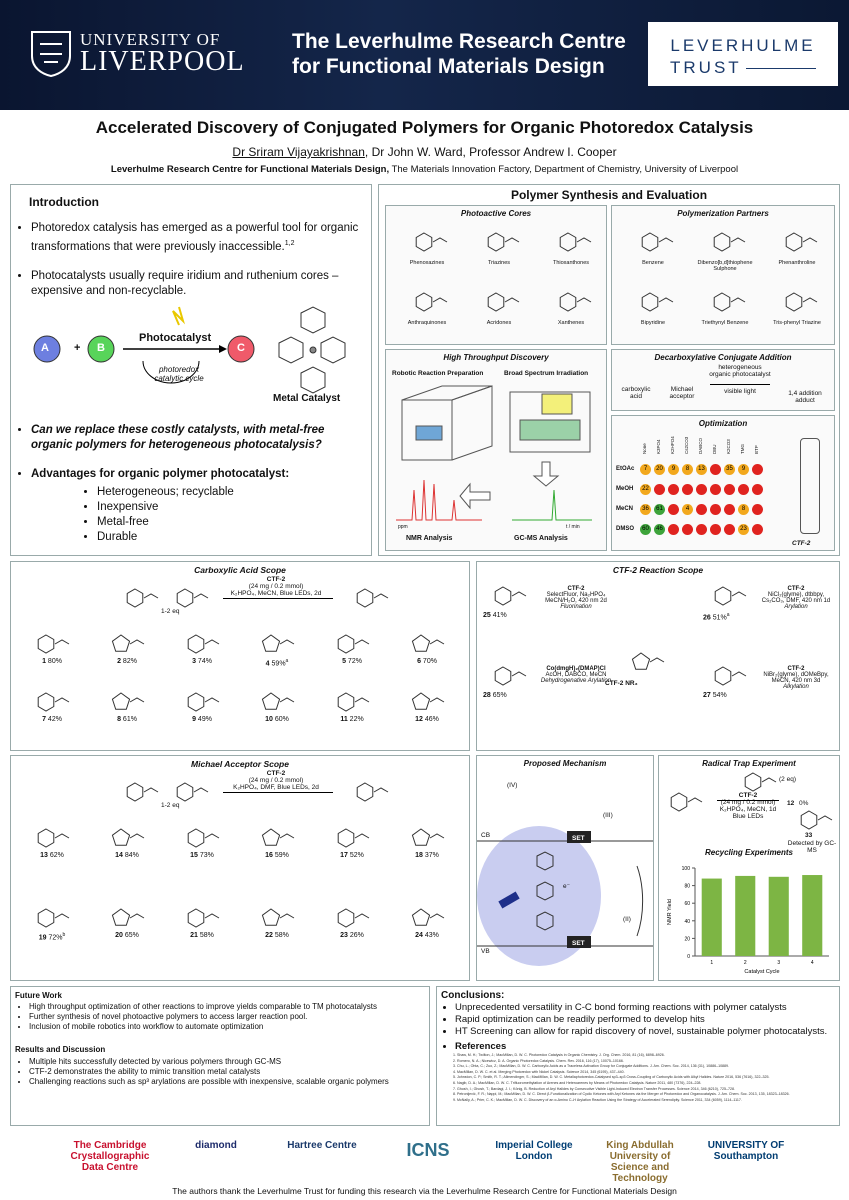 This screenshot has height=1200, width=849. I want to click on metal-catalyst-label: Metal Catalyst, so click(307, 398).